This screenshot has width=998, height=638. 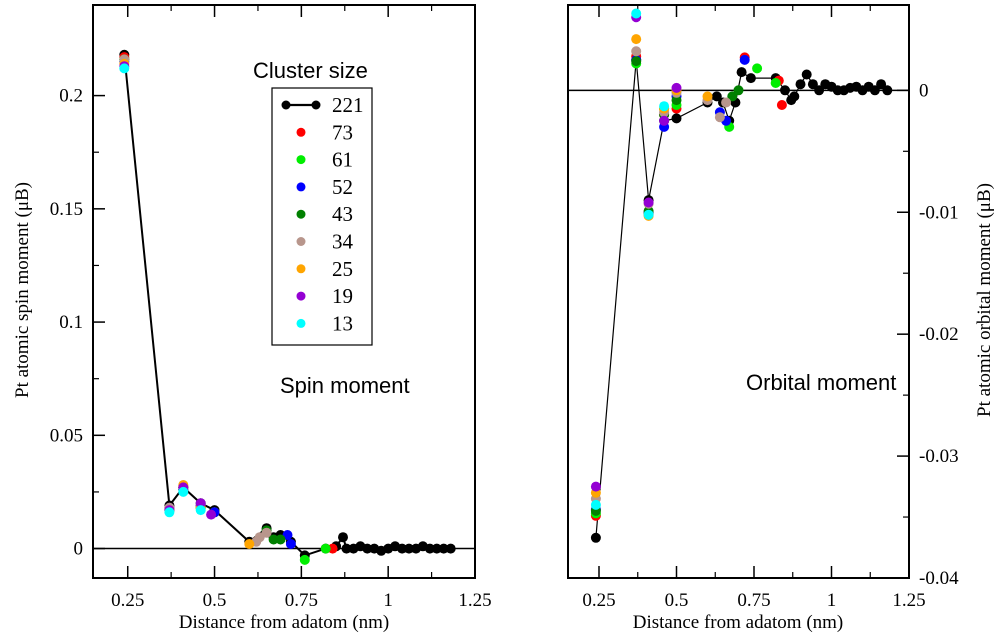 What do you see at coordinates (984, 300) in the screenshot?
I see `orbital-y-axis-label: Pt atomic orbital moment (μB)` at bounding box center [984, 300].